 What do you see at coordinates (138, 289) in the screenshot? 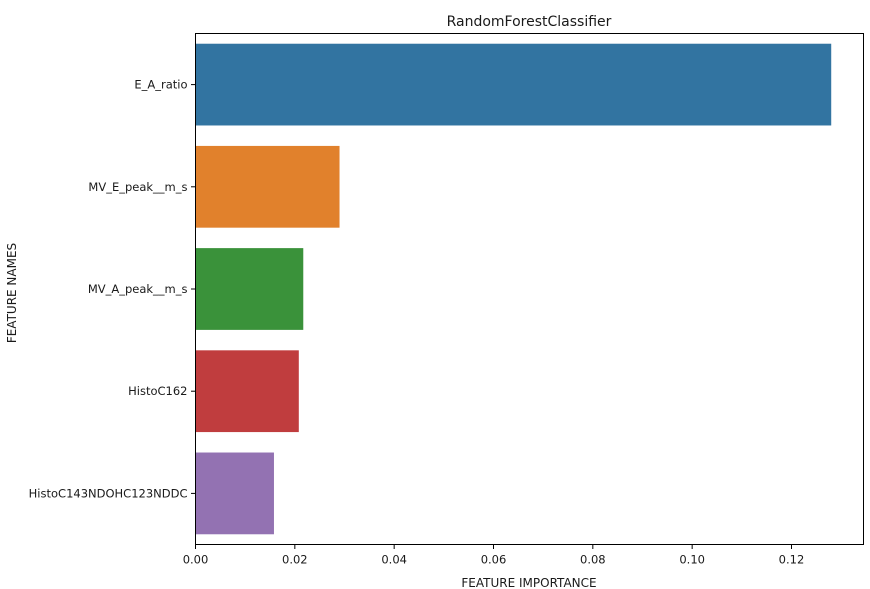
I see `y-tick-label: MV_A_peak__m_s` at bounding box center [138, 289].